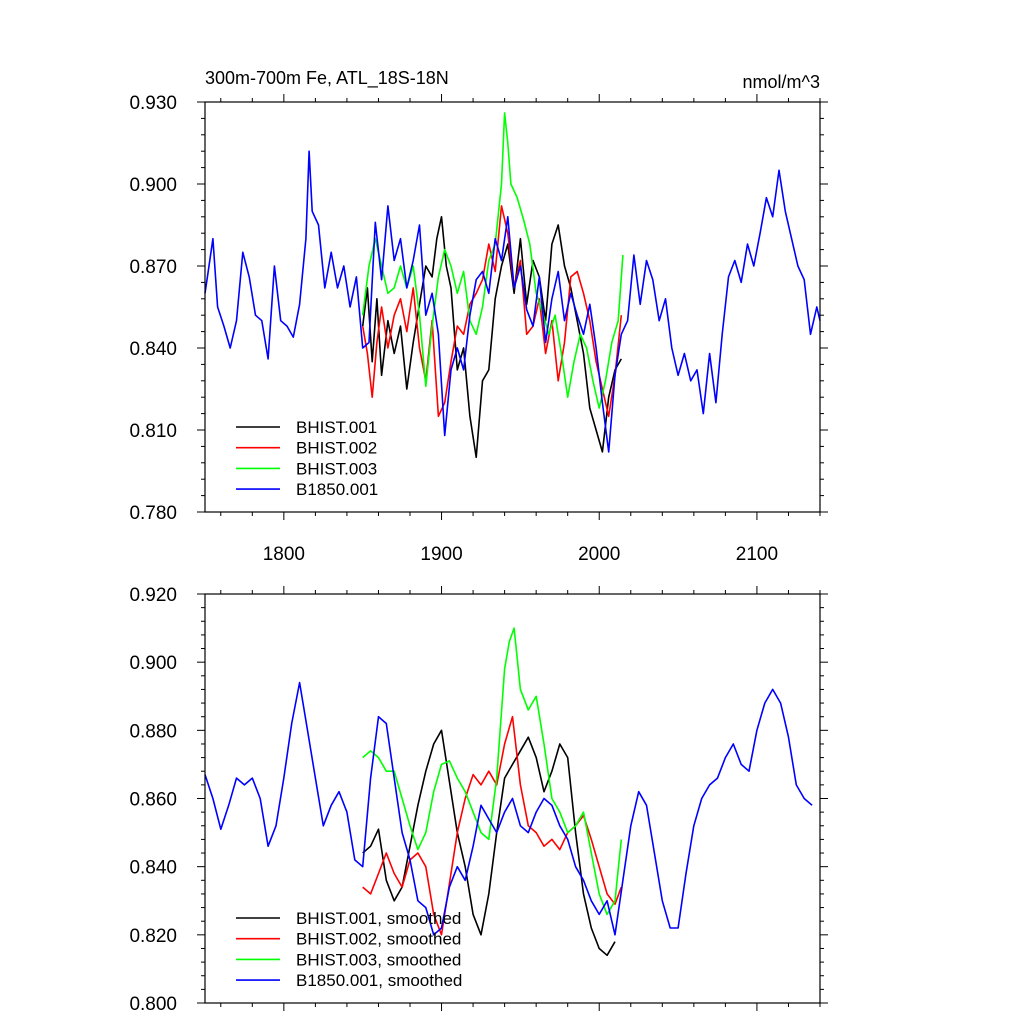 Image resolution: width=1024 pixels, height=1024 pixels. Describe the element at coordinates (378, 939) in the screenshot. I see `bottom-legend-label-1: BHIST.002, smoothed` at that location.